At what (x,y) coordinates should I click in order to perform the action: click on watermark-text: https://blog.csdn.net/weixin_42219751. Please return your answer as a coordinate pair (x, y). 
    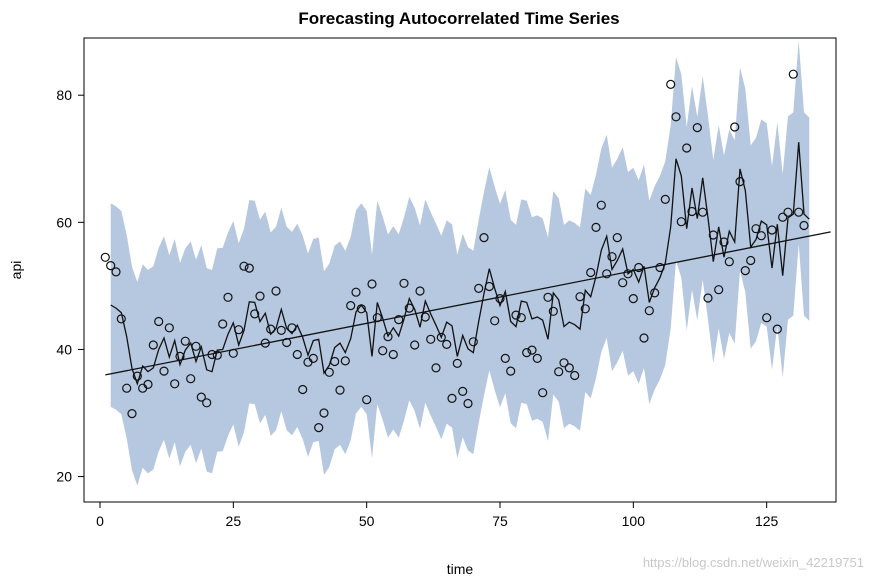
    Looking at the image, I should click on (753, 562).